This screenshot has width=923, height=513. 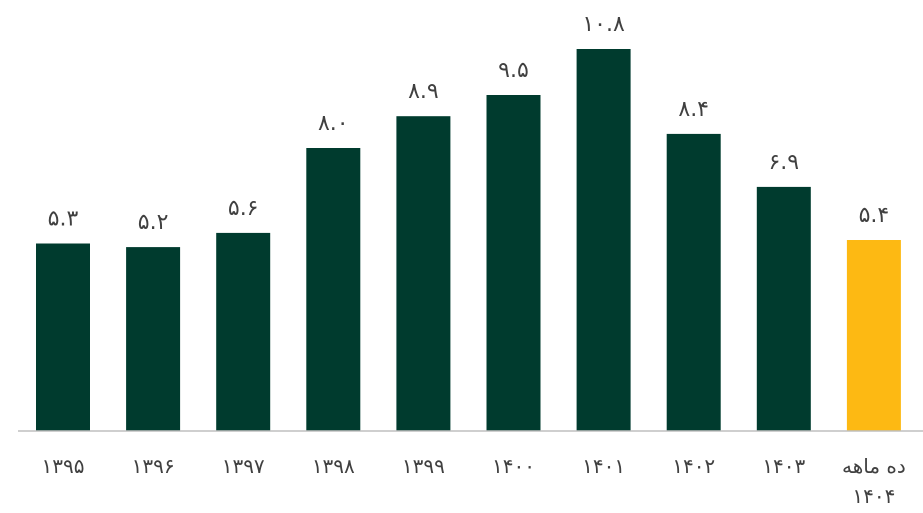 I want to click on data-label-5: ۹.۵, so click(x=513, y=70).